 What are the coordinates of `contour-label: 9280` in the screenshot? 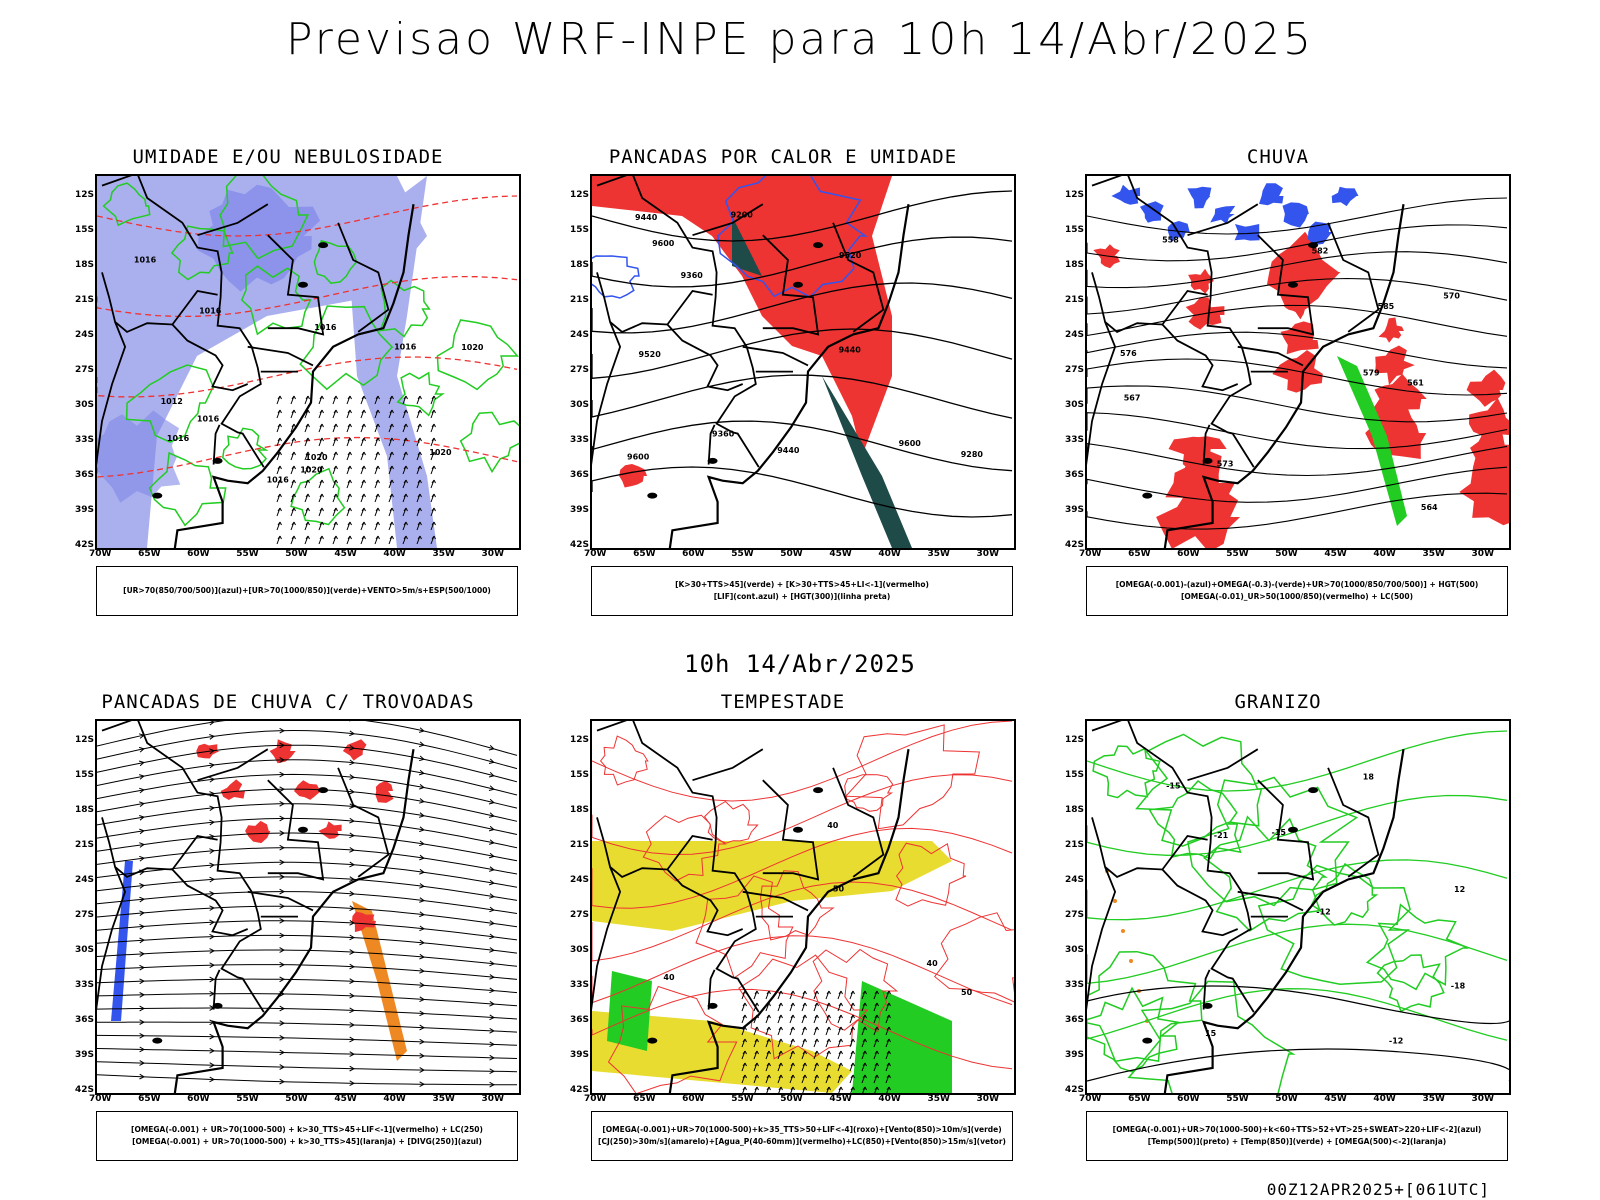 It's located at (972, 454).